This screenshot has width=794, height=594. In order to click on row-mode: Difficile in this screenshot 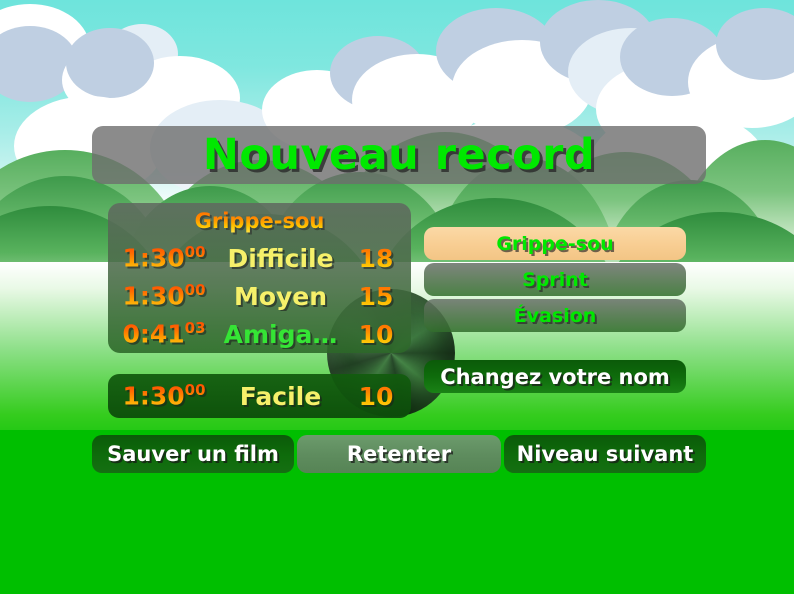, I will do `click(280, 258)`.